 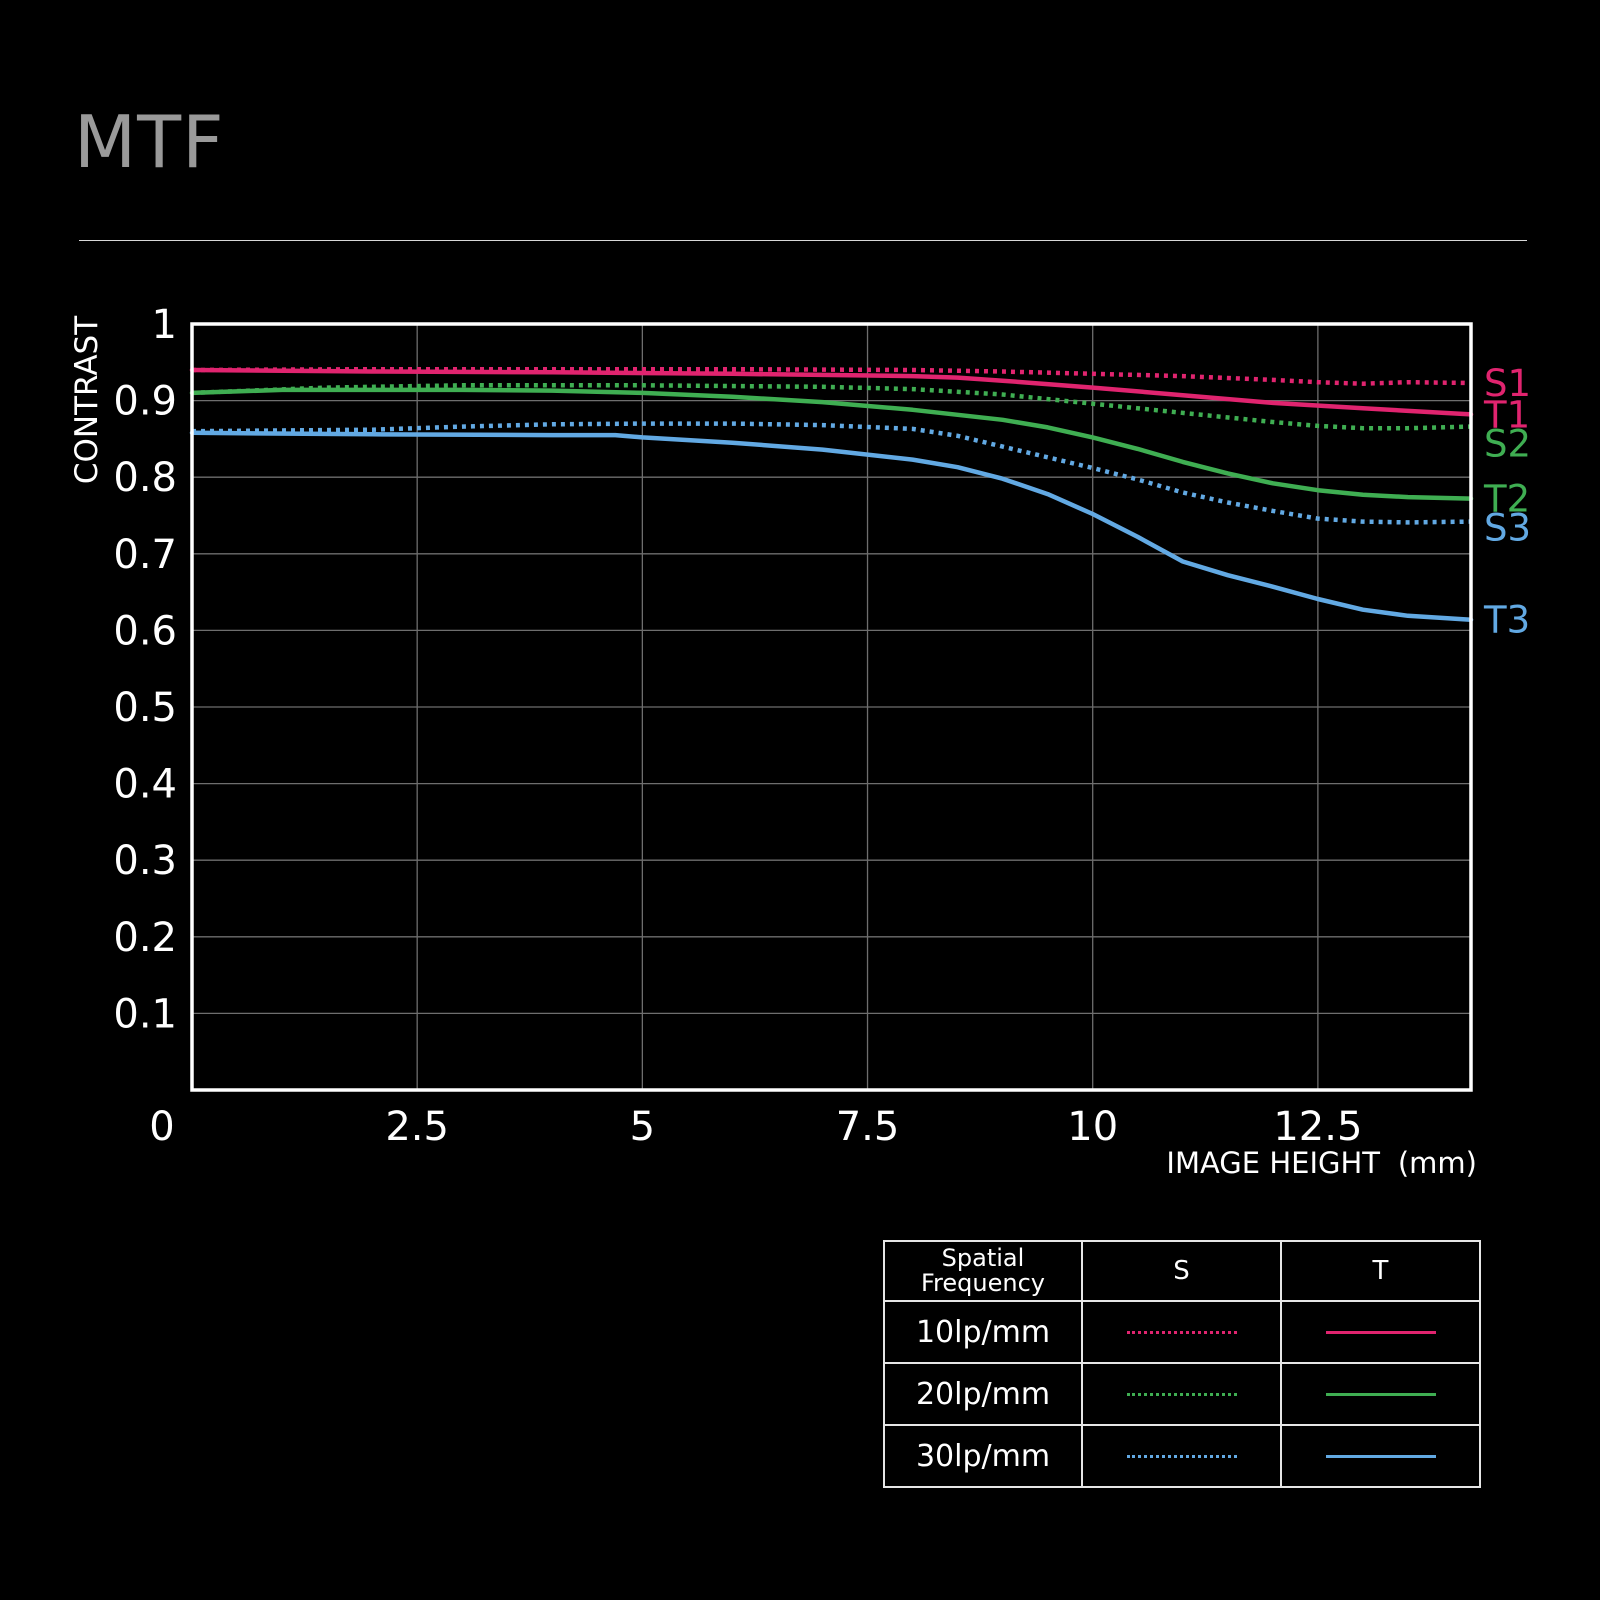 What do you see at coordinates (145, 785) in the screenshot?
I see `y-tick-label: 0.4` at bounding box center [145, 785].